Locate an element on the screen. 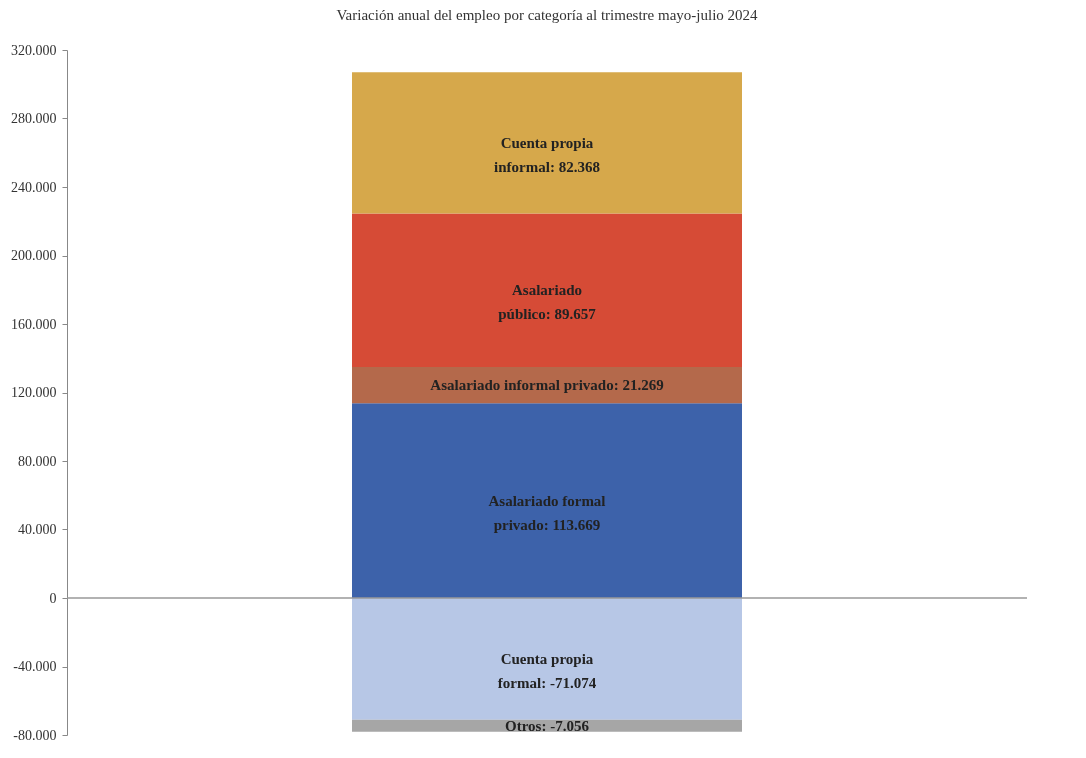 Image resolution: width=1086 pixels, height=758 pixels. y-tick-label: -40.000 is located at coordinates (35, 666).